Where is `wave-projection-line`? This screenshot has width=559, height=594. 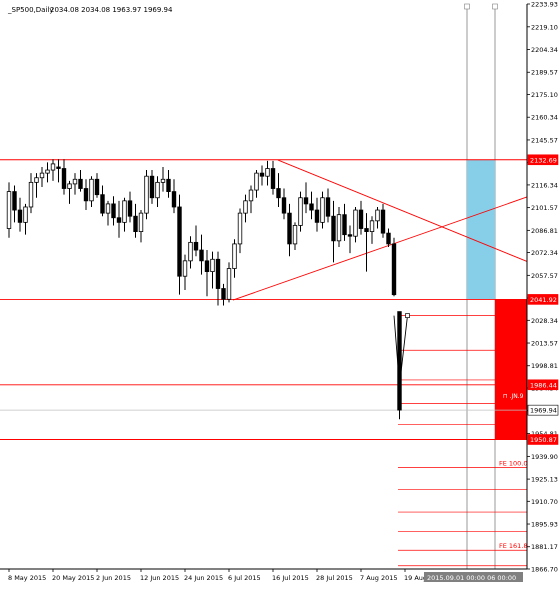
wave-projection-line is located at coordinates (400, 350).